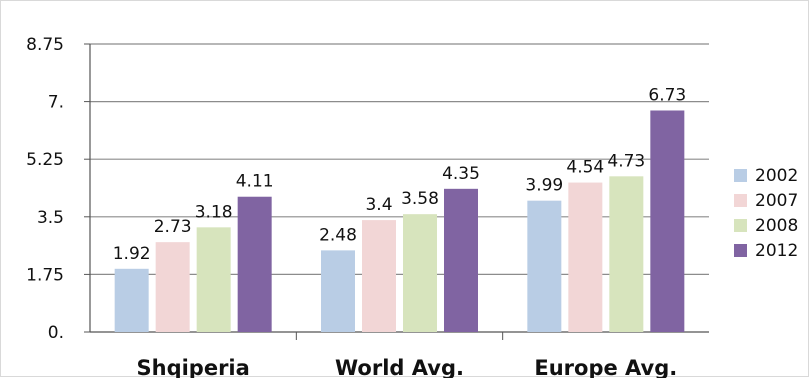  Describe the element at coordinates (378, 205) in the screenshot. I see `data-label: 3.4` at that location.